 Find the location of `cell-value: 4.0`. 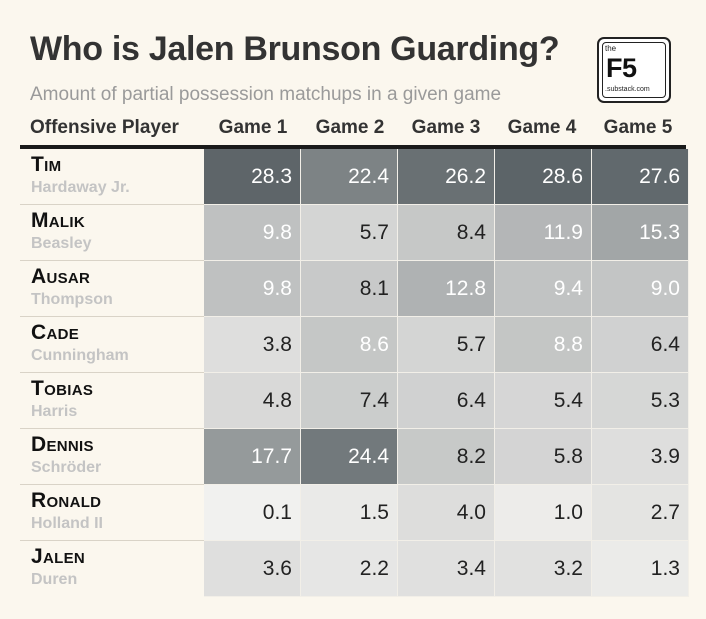

cell-value: 4.0 is located at coordinates (471, 512).